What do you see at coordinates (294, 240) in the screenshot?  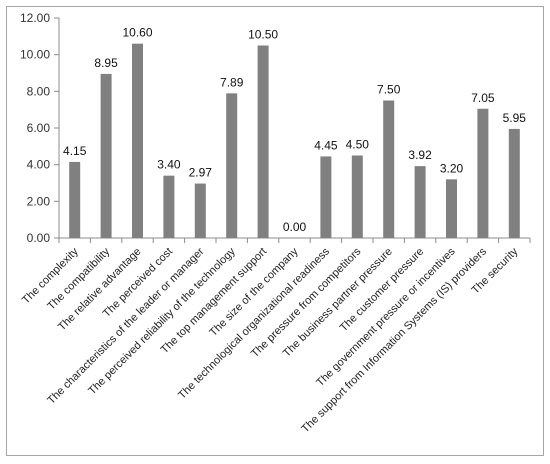 I see `x-axis` at bounding box center [294, 240].